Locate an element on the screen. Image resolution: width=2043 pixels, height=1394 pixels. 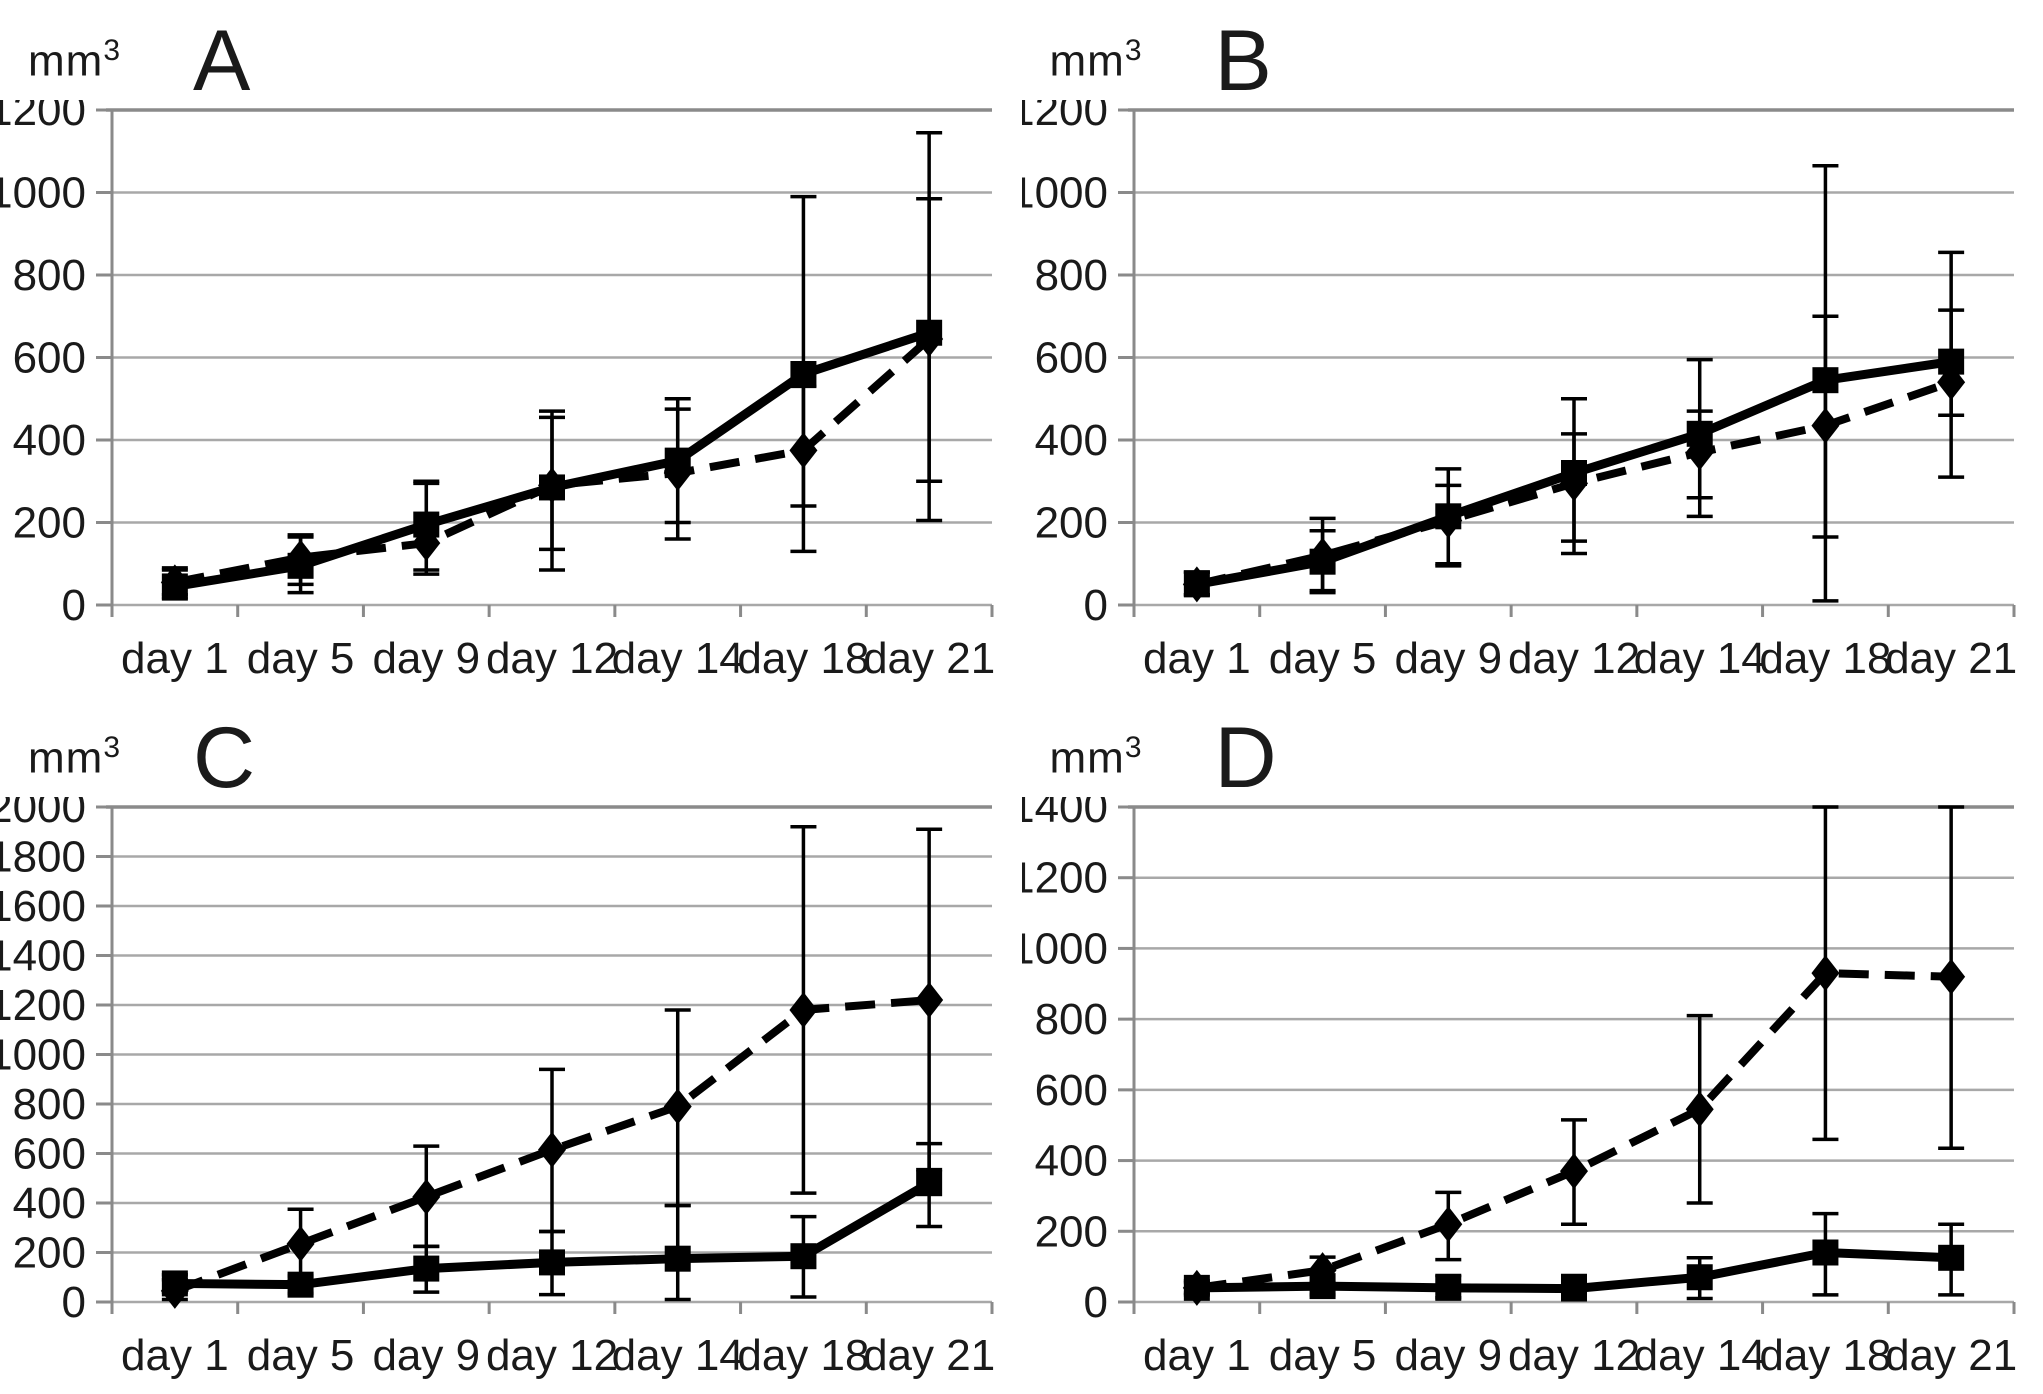
panel-C-header: mm3 C is located at coordinates (510, 751).